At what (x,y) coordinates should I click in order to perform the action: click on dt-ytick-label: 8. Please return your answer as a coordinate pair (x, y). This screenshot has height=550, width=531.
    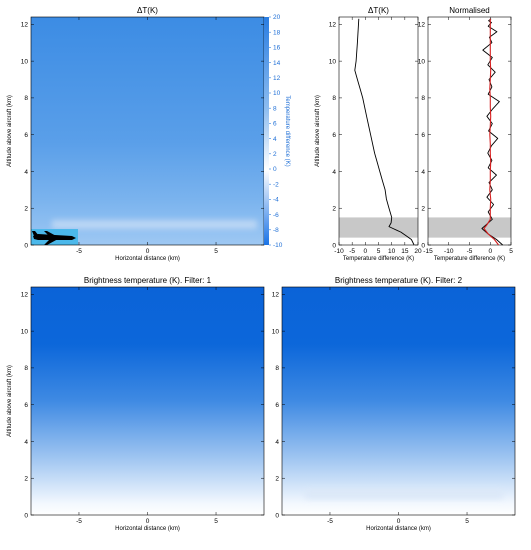
    Looking at the image, I should click on (26, 98).